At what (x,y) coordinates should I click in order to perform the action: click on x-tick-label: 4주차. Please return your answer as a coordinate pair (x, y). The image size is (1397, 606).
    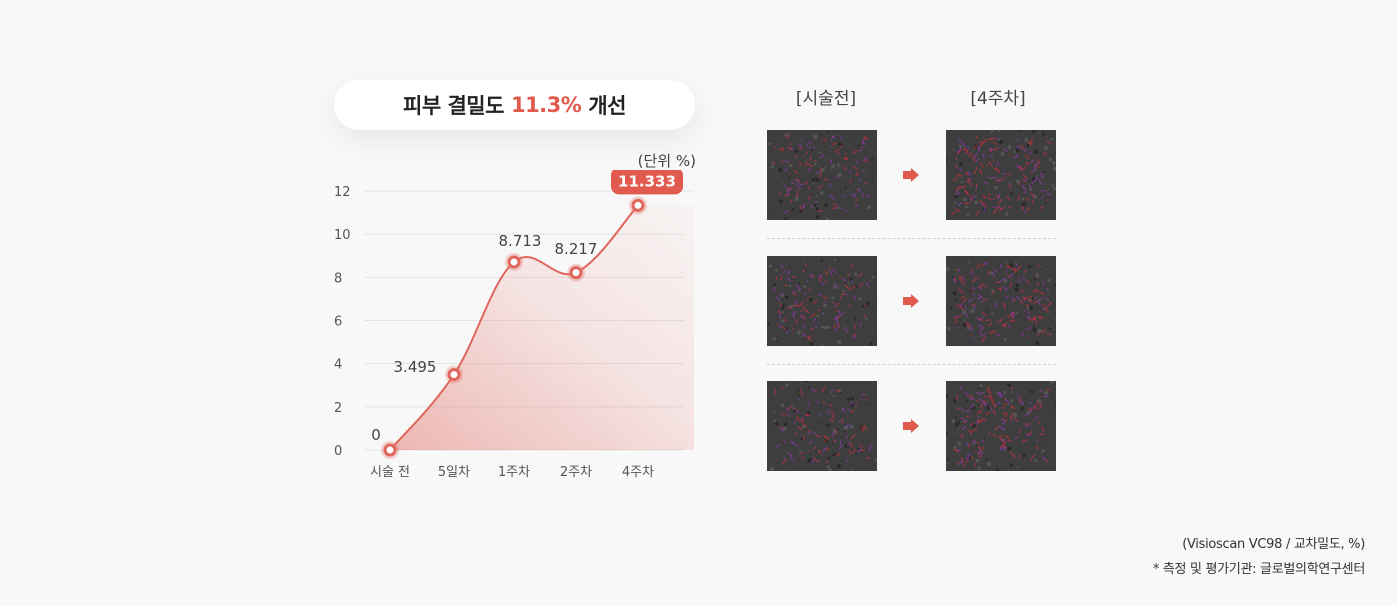
    Looking at the image, I should click on (638, 472).